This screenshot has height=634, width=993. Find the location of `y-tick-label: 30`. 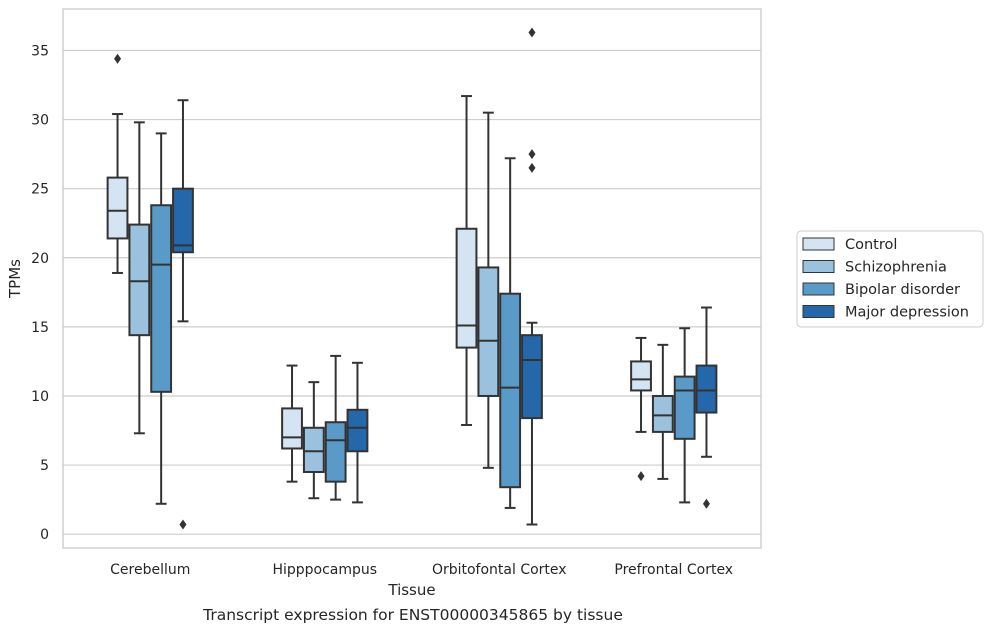

y-tick-label: 30 is located at coordinates (40, 121).